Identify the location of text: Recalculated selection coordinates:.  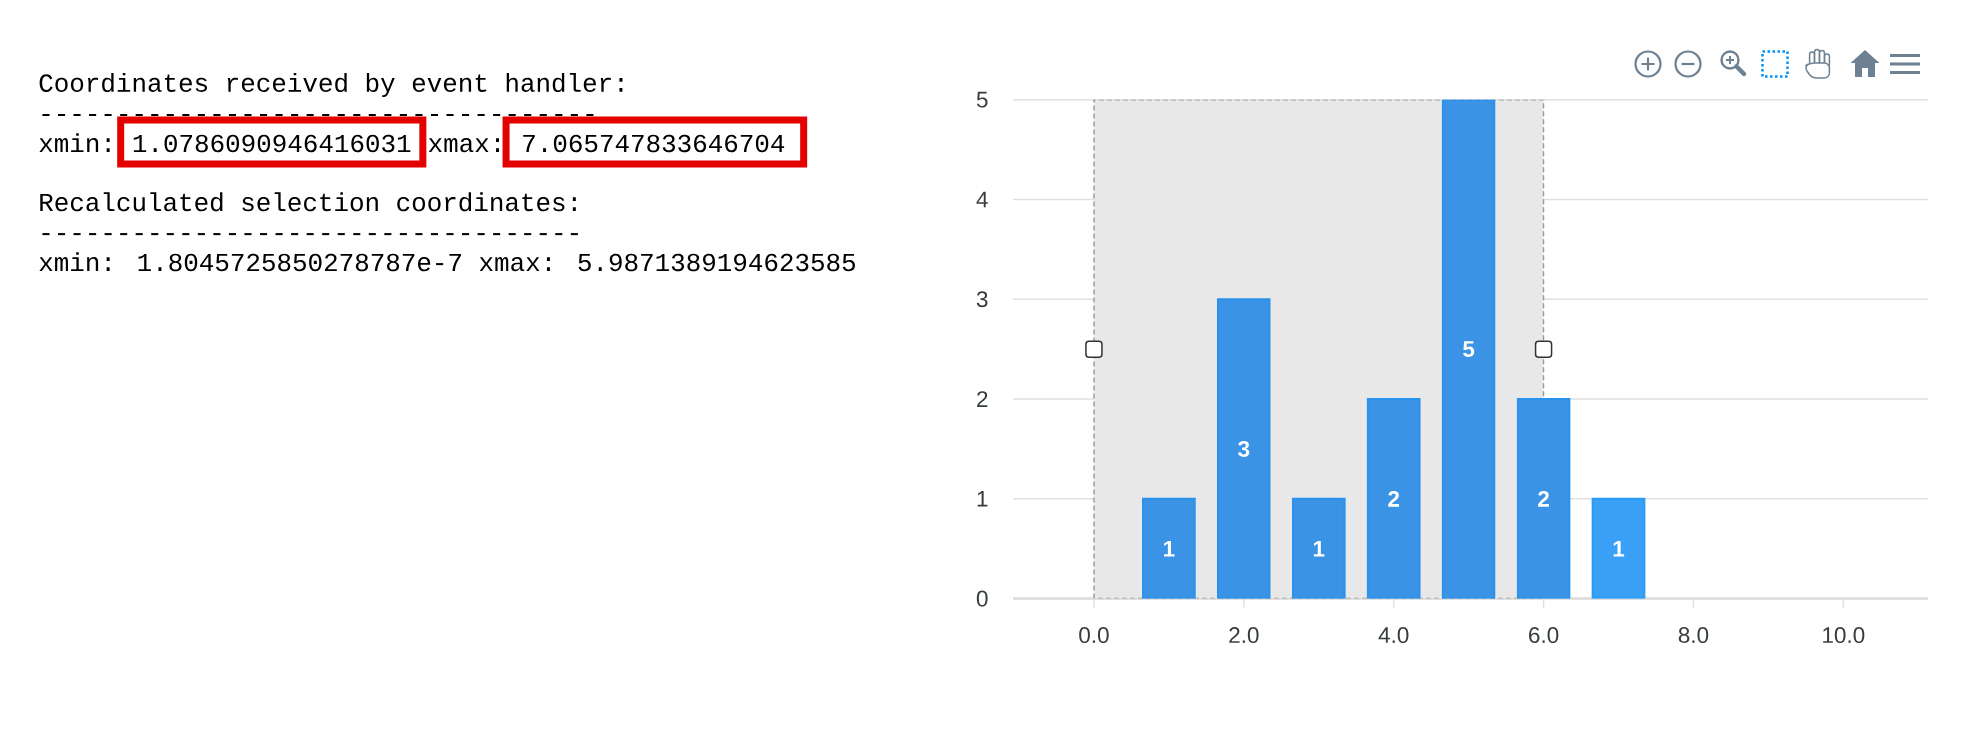
(308, 202).